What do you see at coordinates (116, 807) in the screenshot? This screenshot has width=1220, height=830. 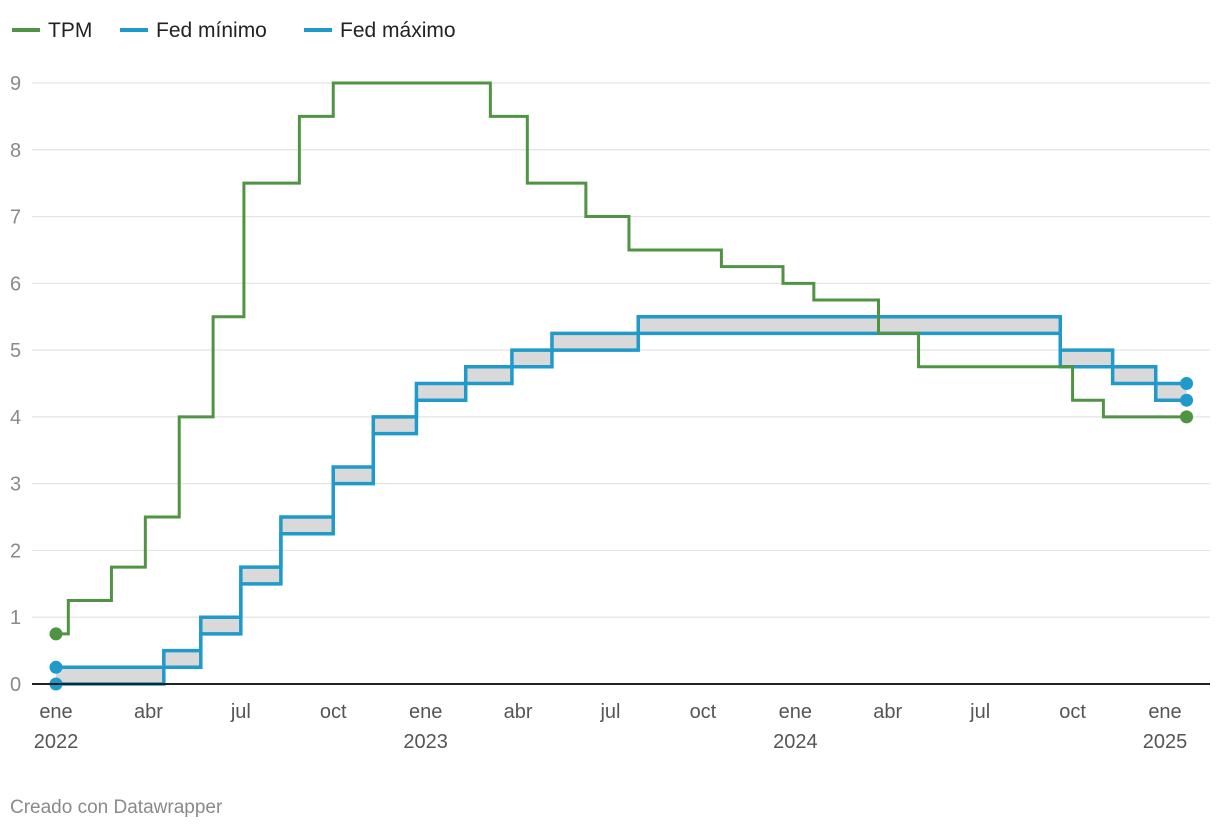 I see `credit-text: Creado con Datawrapper` at bounding box center [116, 807].